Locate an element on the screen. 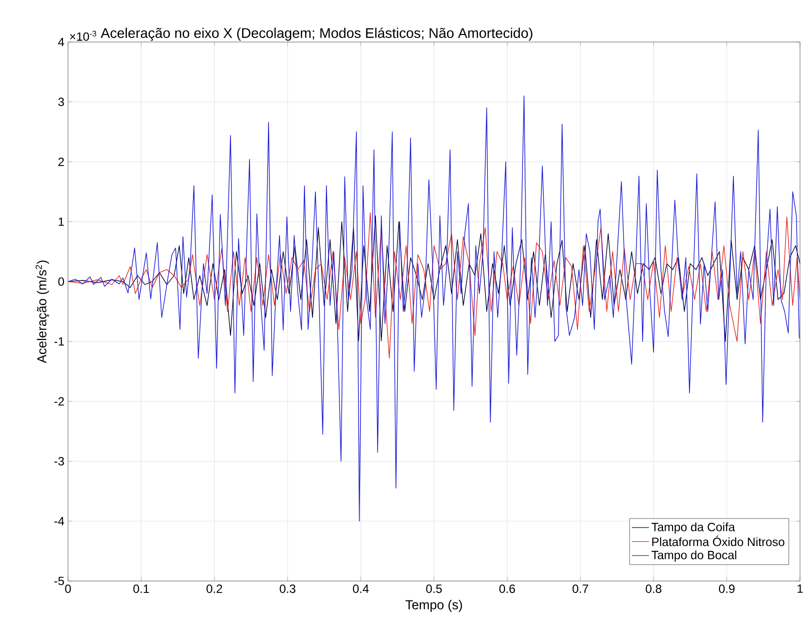 The height and width of the screenshot is (641, 805). y-tick-label: 2 is located at coordinates (61, 162).